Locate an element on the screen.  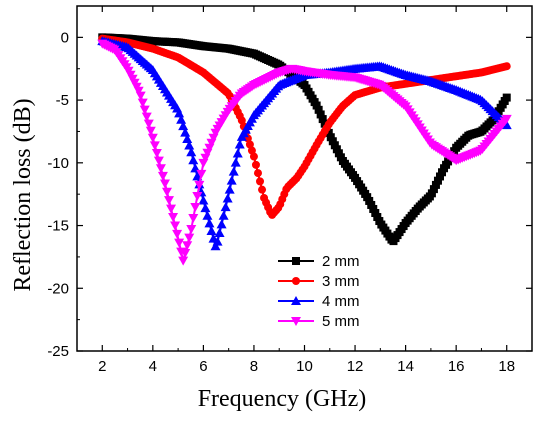
legend-label: 4 mm is located at coordinates (341, 301).